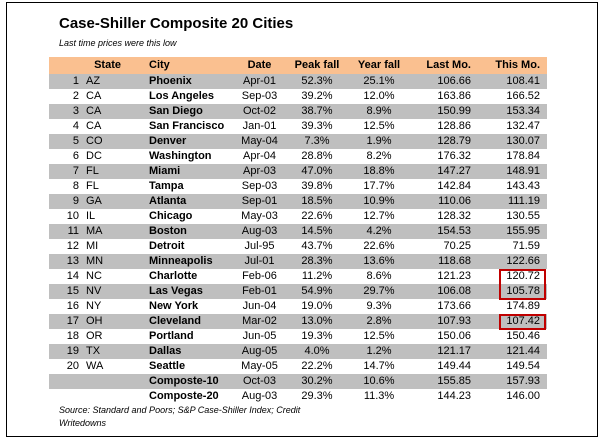 This screenshot has height=441, width=604. What do you see at coordinates (72, 306) in the screenshot?
I see `cell-rank: 16` at bounding box center [72, 306].